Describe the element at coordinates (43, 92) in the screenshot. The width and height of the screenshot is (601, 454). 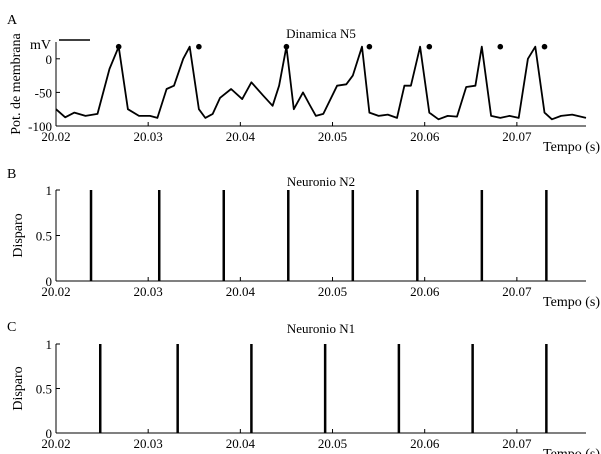
I see `y-tick-label: -50` at that location.